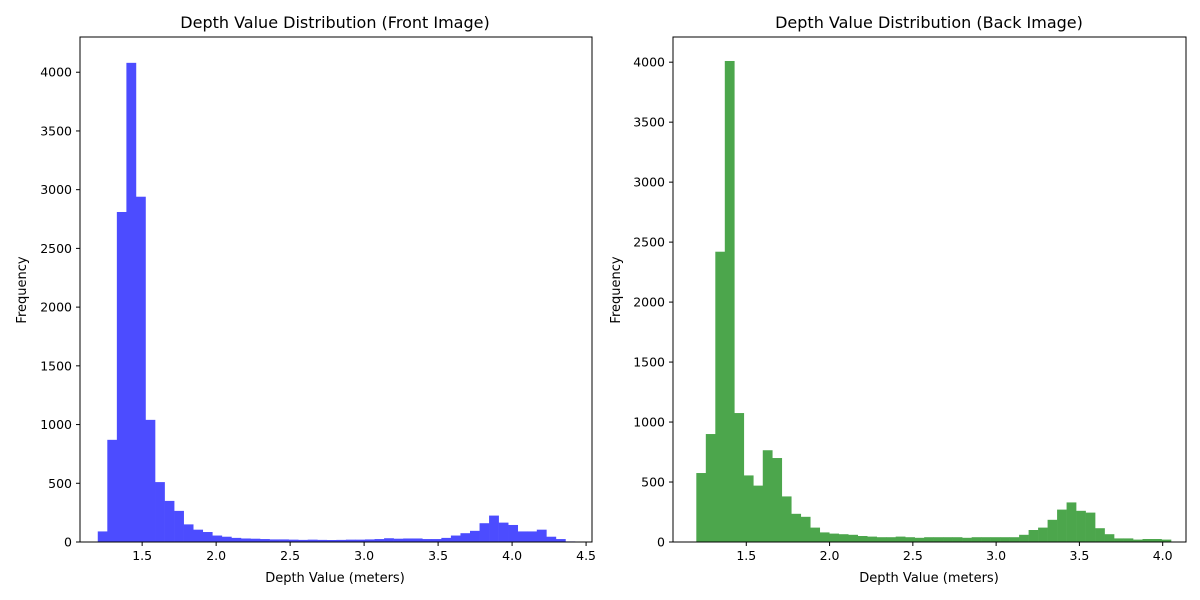 Image resolution: width=1200 pixels, height=600 pixels. I want to click on x-tick-label: 3.0, so click(364, 555).